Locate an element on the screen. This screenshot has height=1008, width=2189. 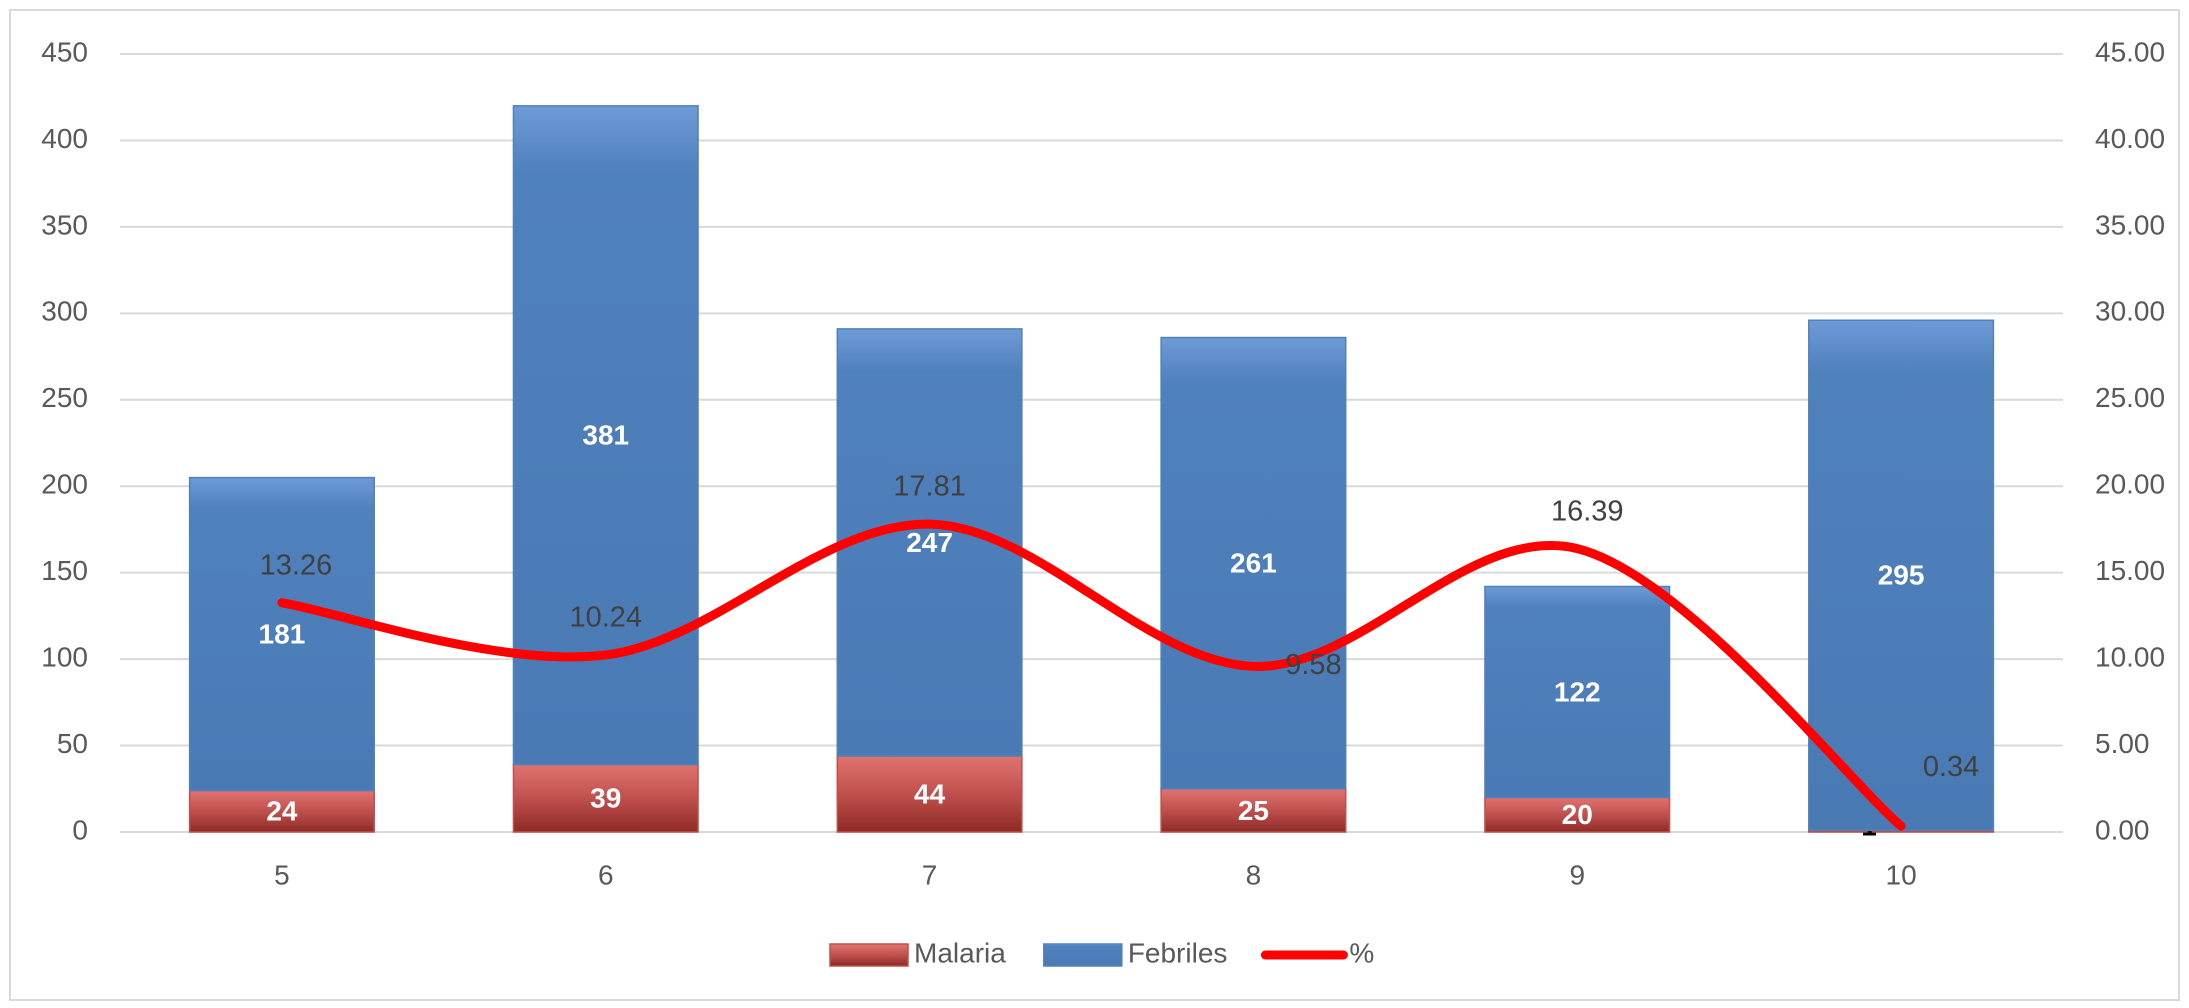
data-label: 39 is located at coordinates (605, 798).